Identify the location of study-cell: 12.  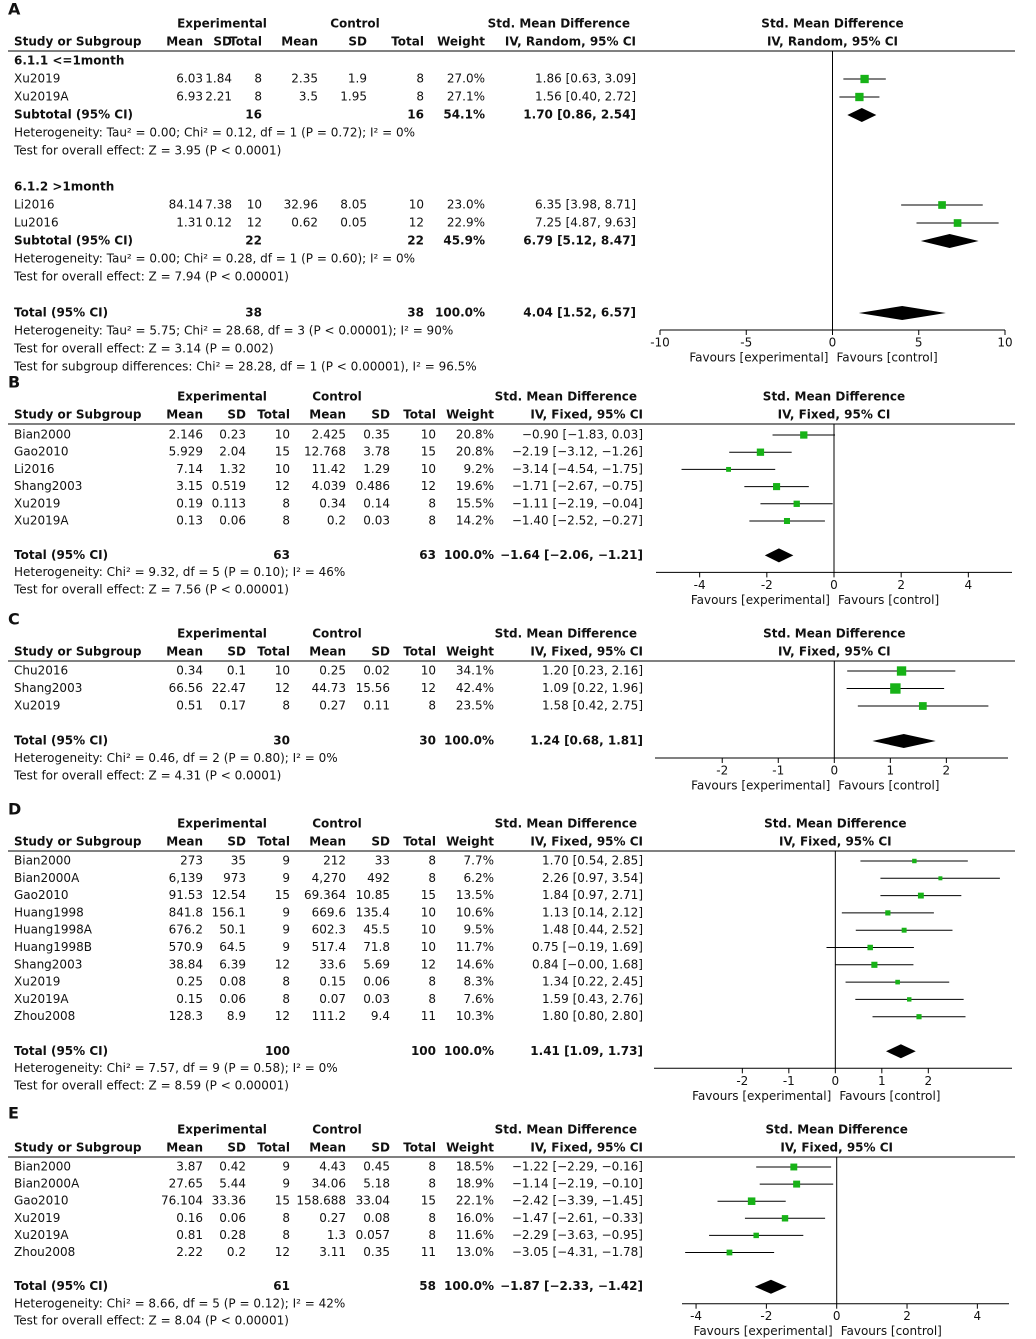
(428, 688).